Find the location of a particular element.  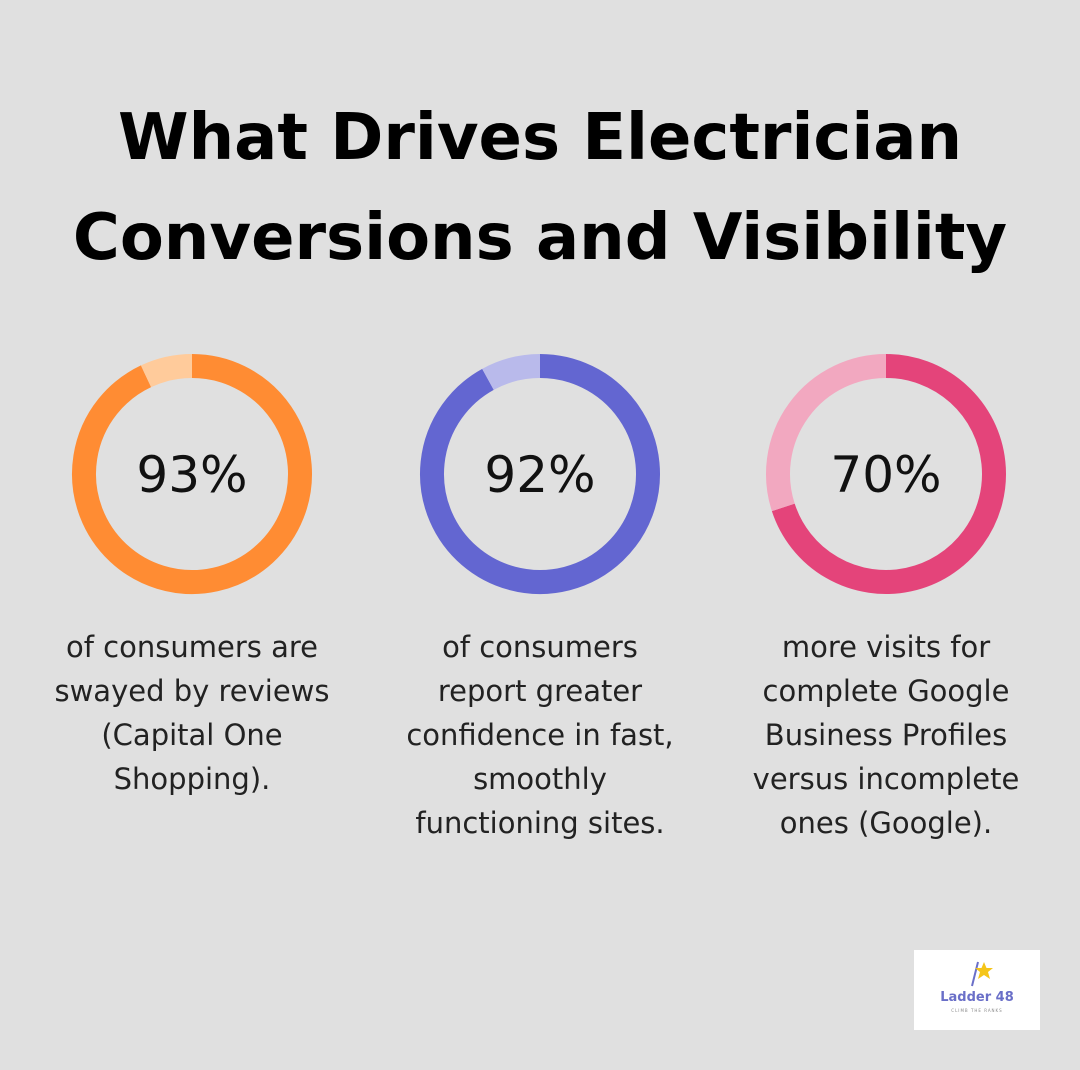

ladder-rail is located at coordinates (975, 974).